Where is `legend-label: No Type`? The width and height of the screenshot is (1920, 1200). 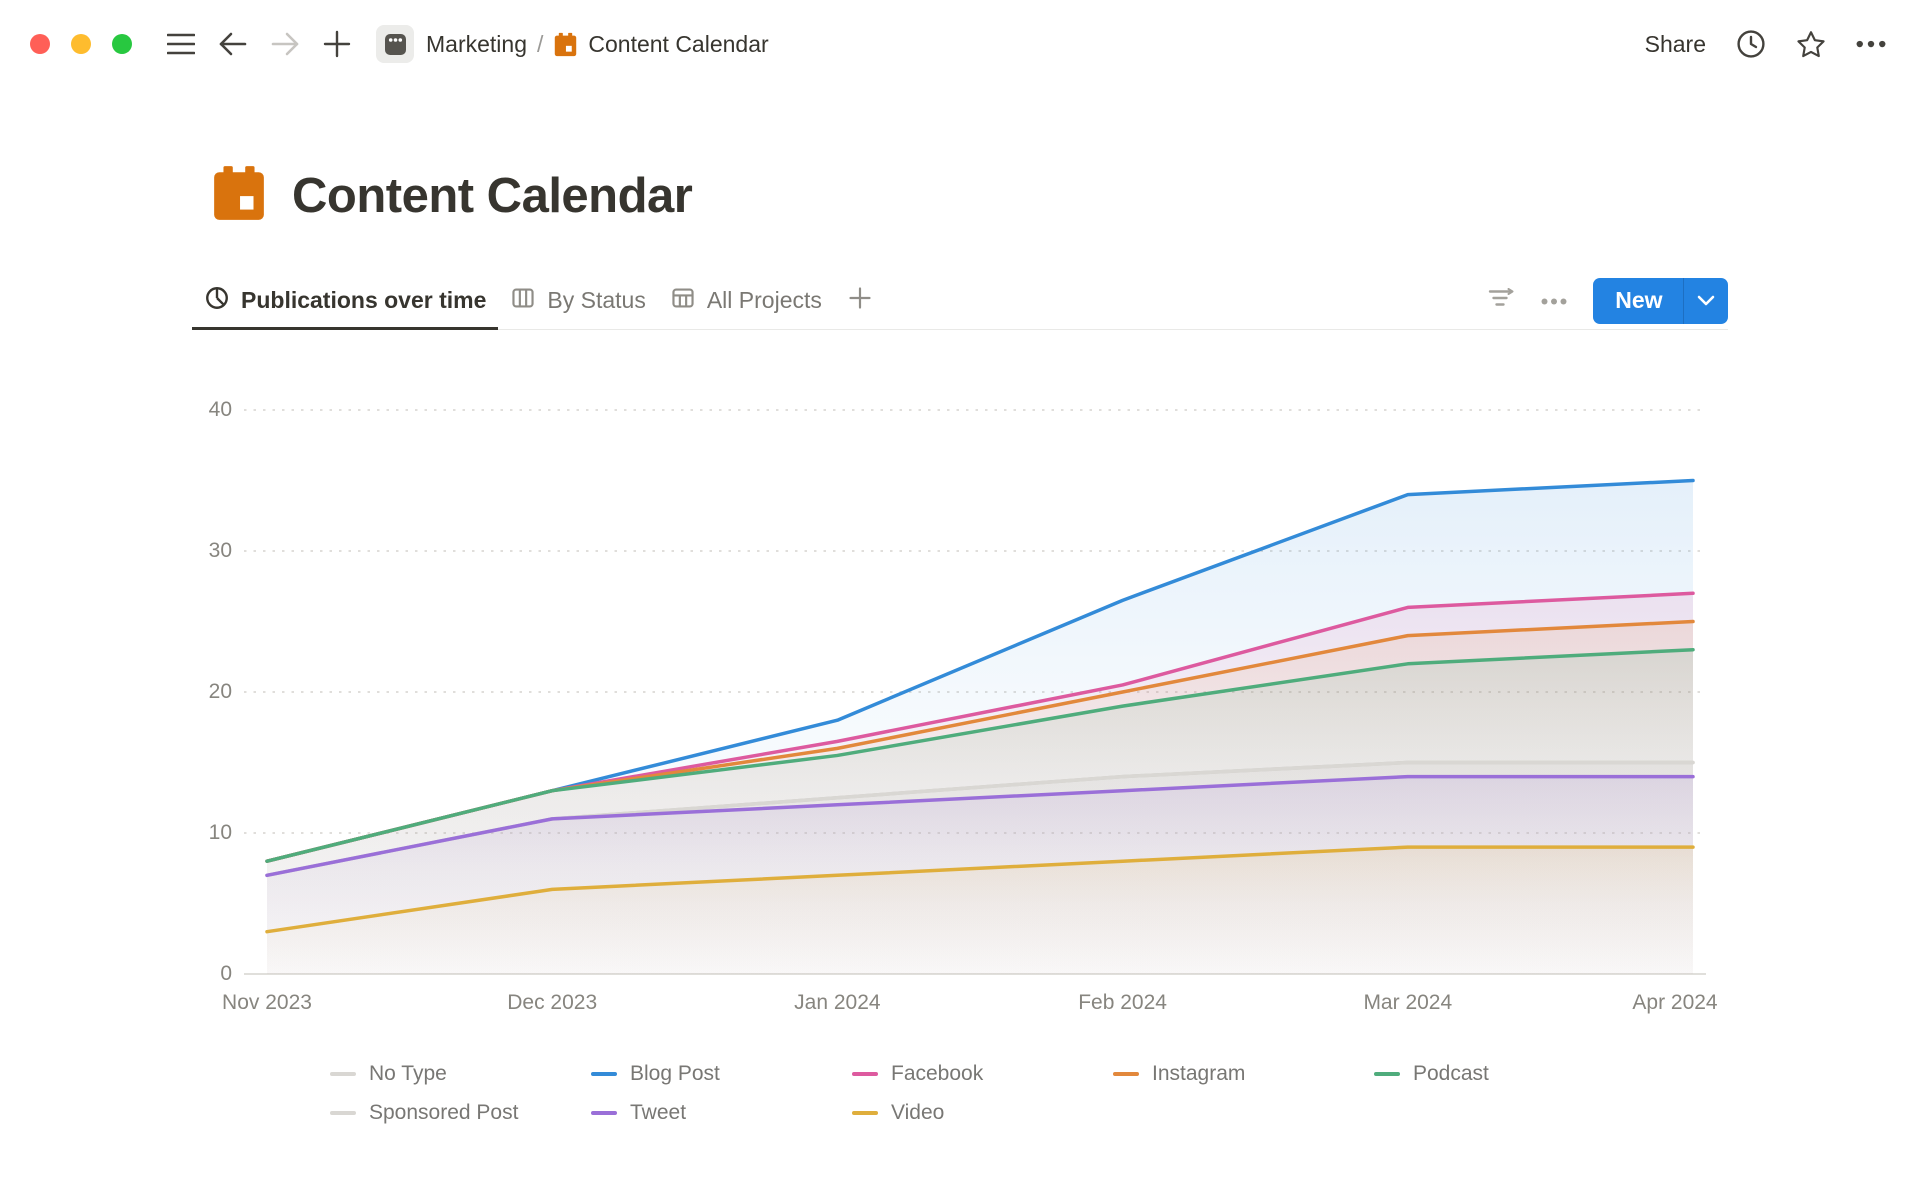 legend-label: No Type is located at coordinates (408, 1073).